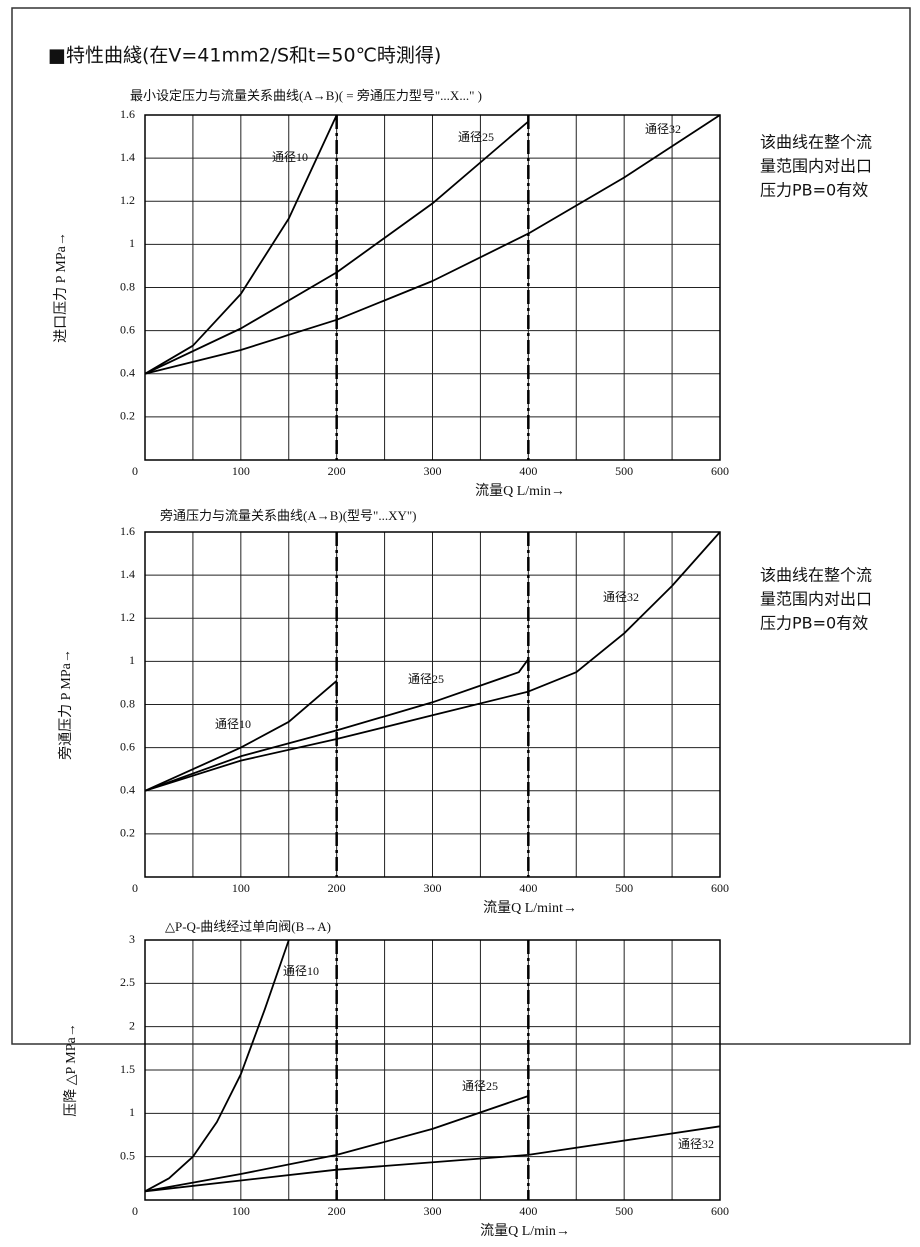  What do you see at coordinates (127, 982) in the screenshot?
I see `y-tick-label: 2.5` at bounding box center [127, 982].